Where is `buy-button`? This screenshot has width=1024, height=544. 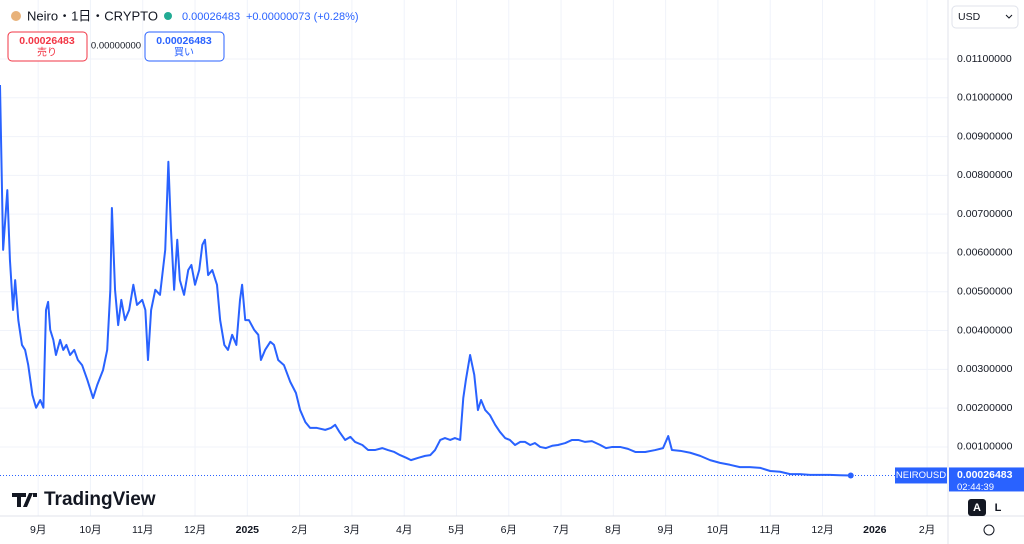 buy-button is located at coordinates (184, 46).